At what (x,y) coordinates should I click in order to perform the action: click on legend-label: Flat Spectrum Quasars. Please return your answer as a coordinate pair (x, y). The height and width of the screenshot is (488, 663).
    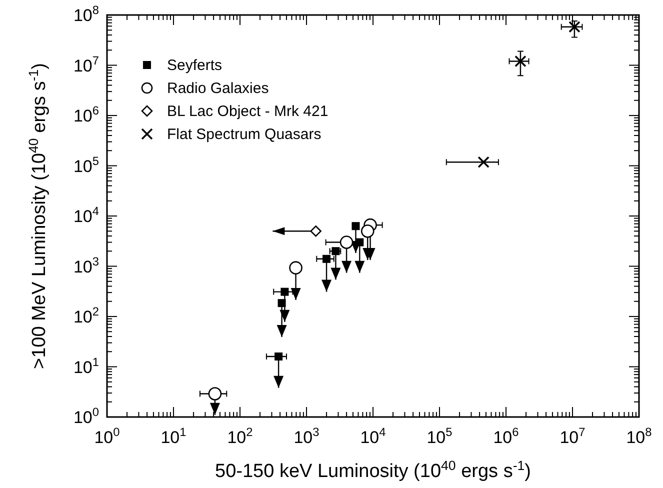
    Looking at the image, I should click on (244, 134).